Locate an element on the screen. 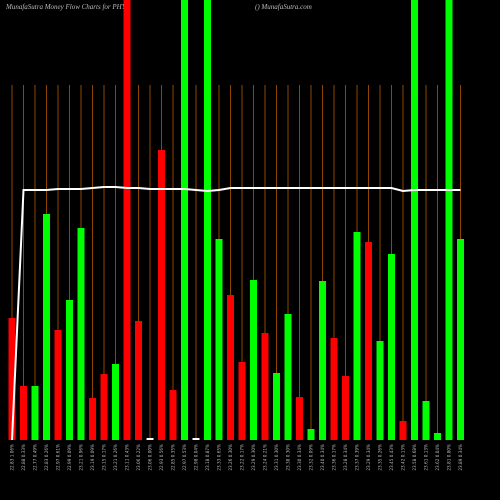 This screenshot has height=500, width=500. x-tick-label: 22.97 0.61% is located at coordinates (58, 457).